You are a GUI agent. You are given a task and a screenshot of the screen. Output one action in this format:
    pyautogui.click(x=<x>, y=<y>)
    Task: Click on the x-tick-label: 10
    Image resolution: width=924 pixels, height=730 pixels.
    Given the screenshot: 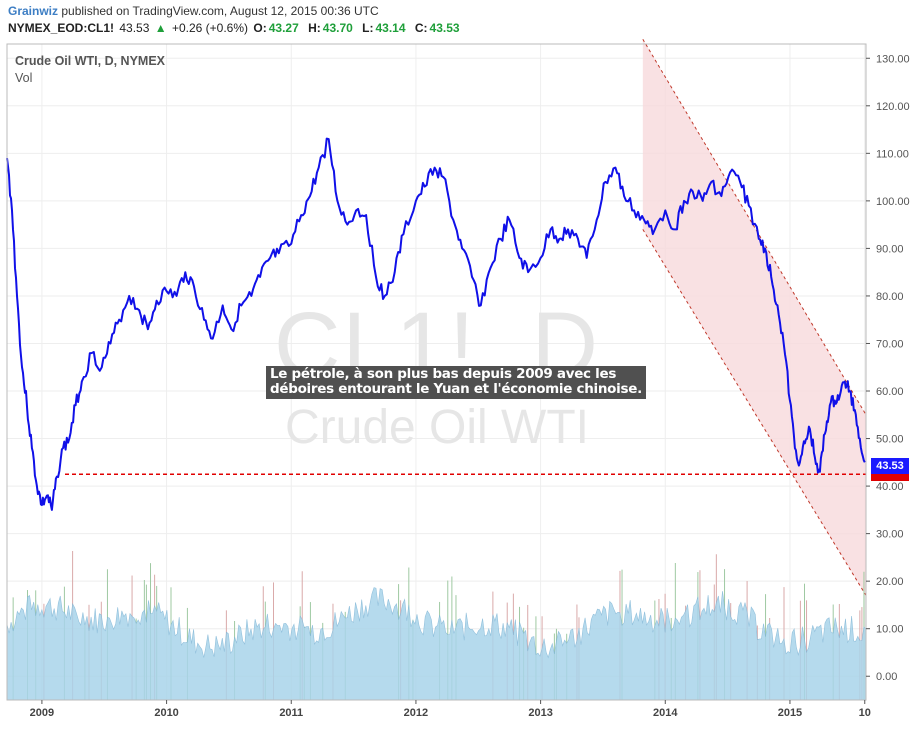 What is the action you would take?
    pyautogui.click(x=865, y=713)
    